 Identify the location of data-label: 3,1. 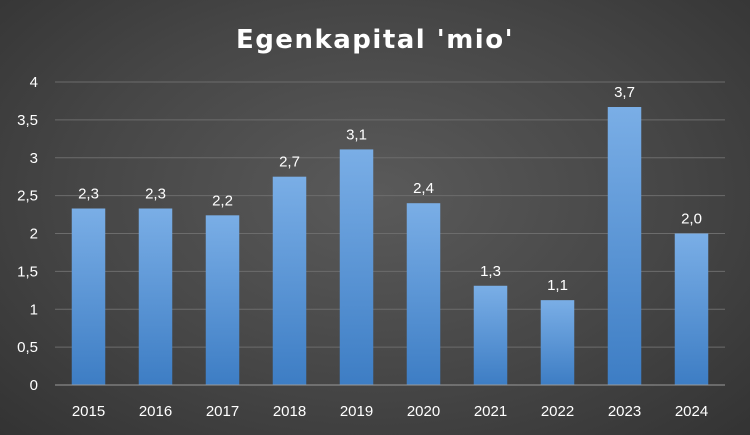
(356, 134).